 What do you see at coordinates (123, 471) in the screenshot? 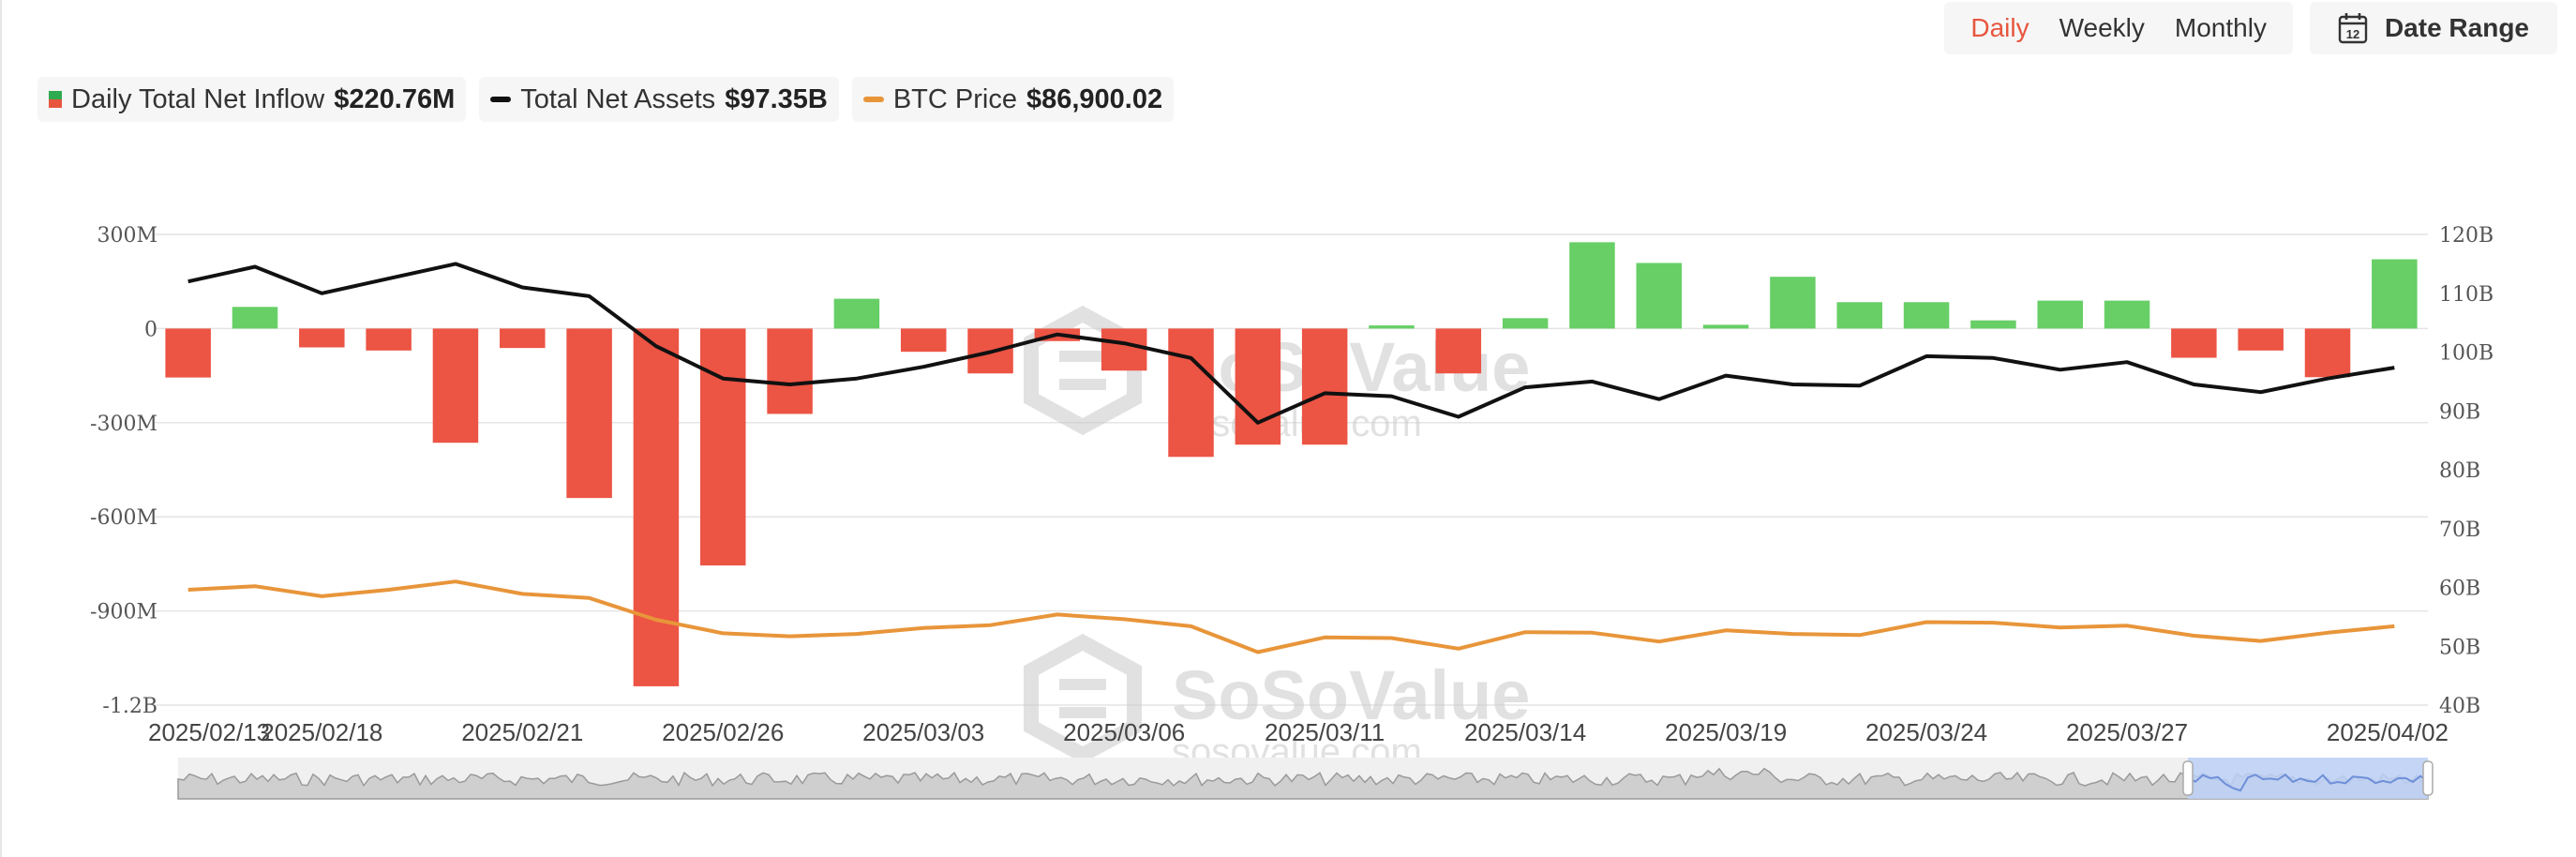
I see `left-y-axis: 300M 0 -300M -600M -900M -1.2B` at bounding box center [123, 471].